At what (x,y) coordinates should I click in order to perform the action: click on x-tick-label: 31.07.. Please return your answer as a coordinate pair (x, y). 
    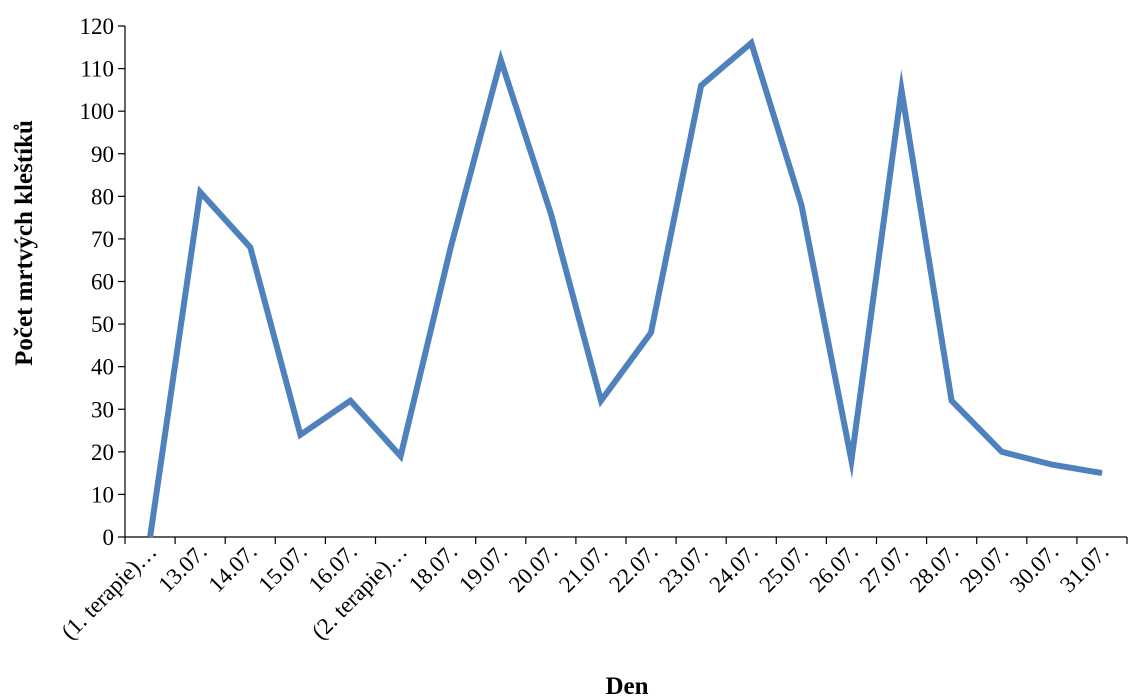
    Looking at the image, I should click on (1084, 568).